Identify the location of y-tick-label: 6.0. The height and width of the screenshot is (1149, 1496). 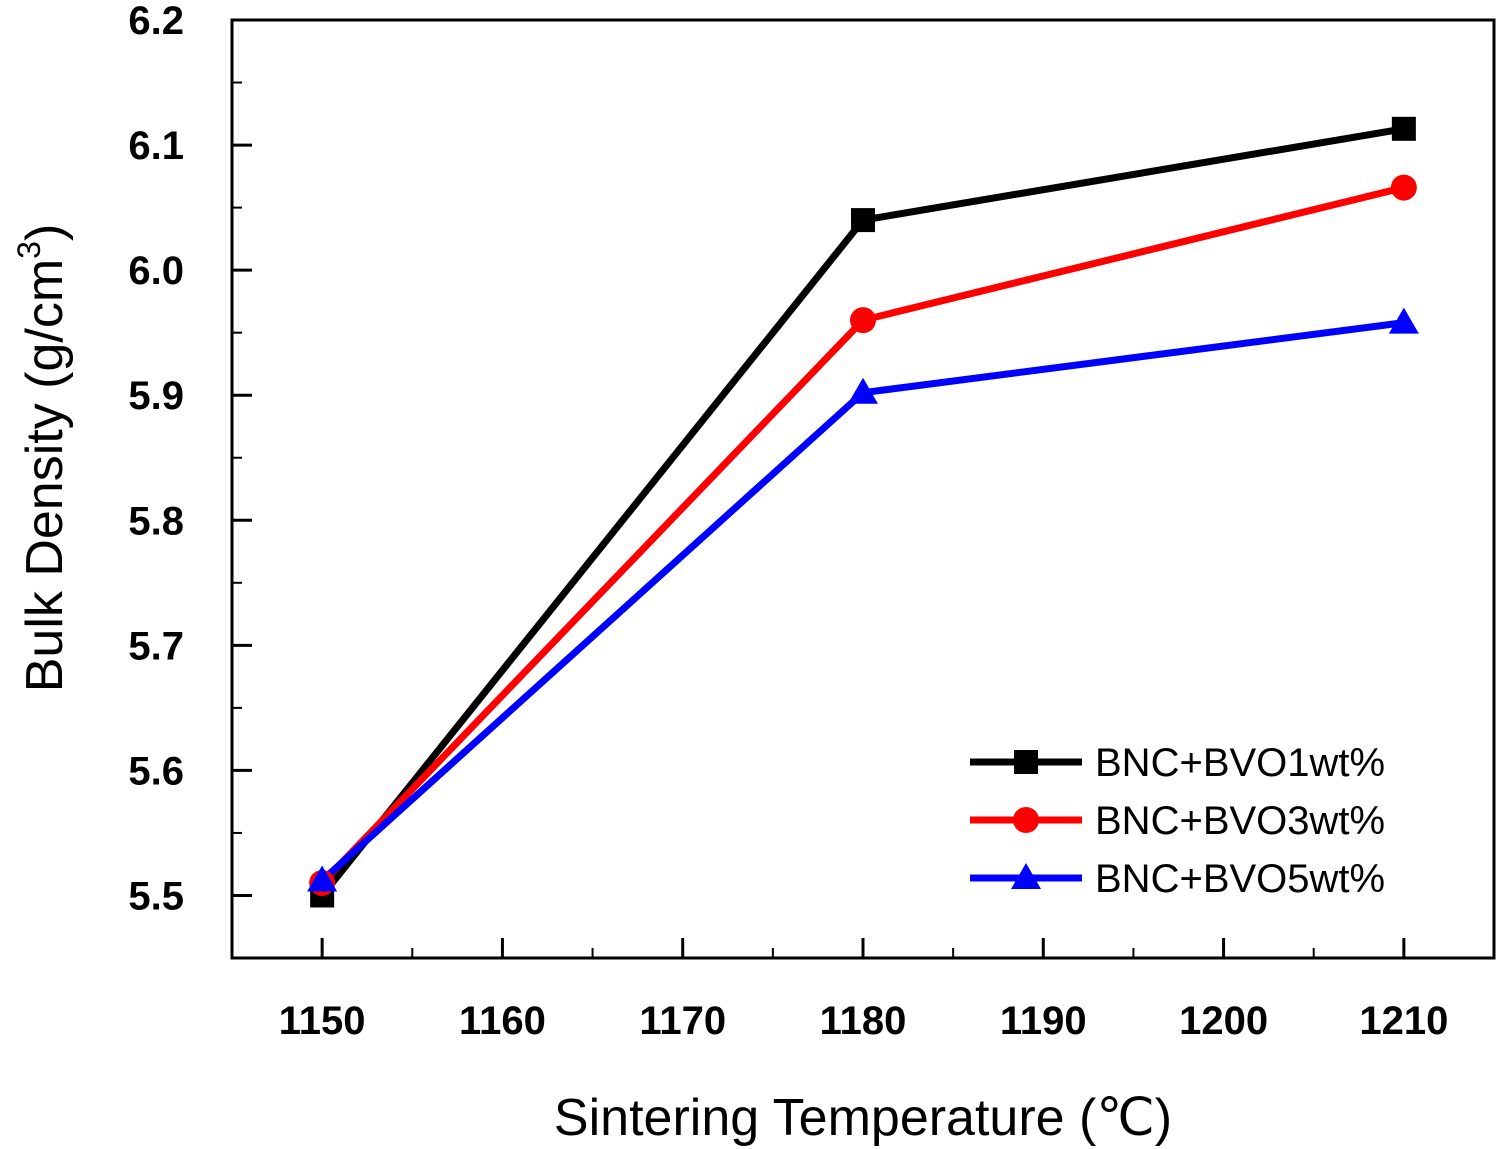
(156, 271).